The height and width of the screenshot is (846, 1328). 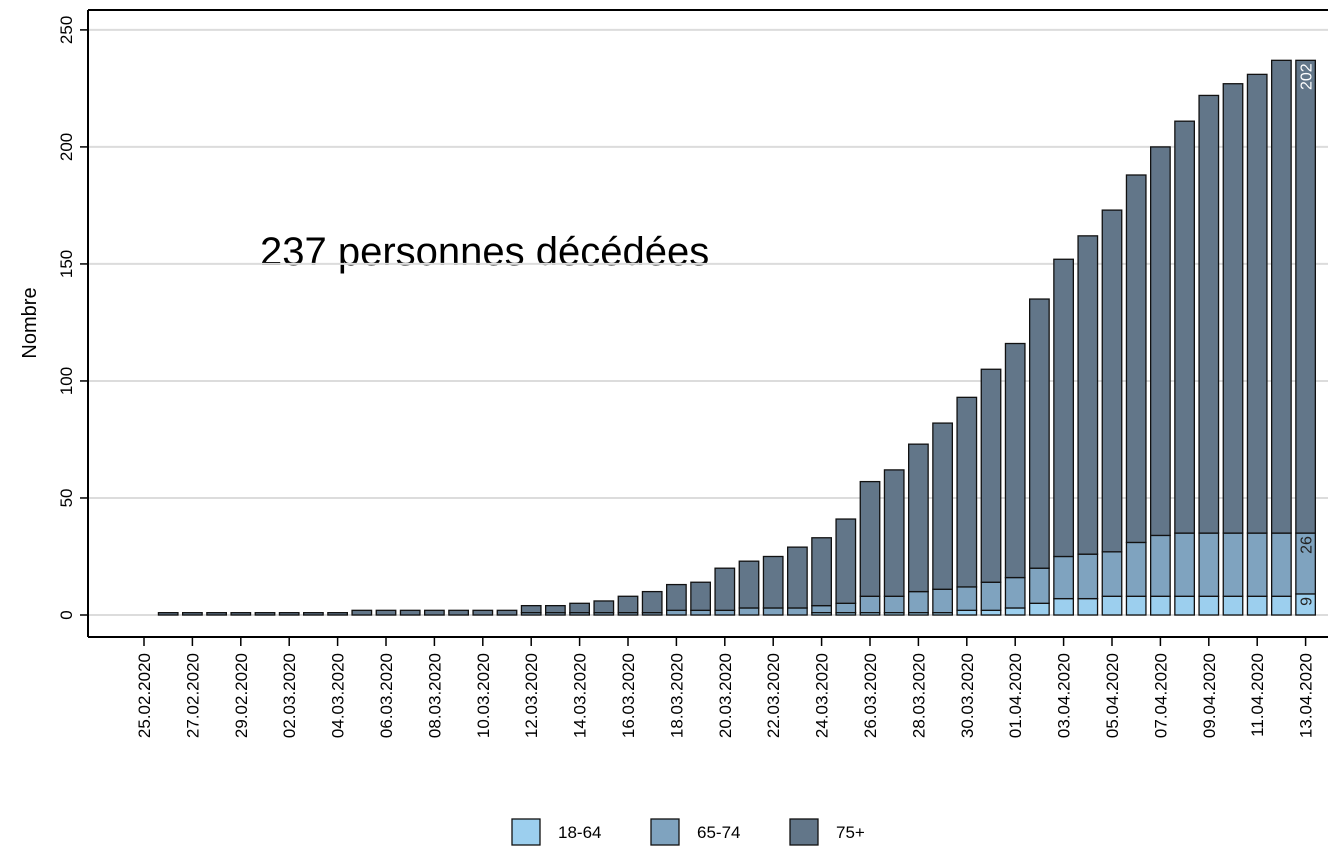 I want to click on y-tick-label: 50, so click(x=66, y=498).